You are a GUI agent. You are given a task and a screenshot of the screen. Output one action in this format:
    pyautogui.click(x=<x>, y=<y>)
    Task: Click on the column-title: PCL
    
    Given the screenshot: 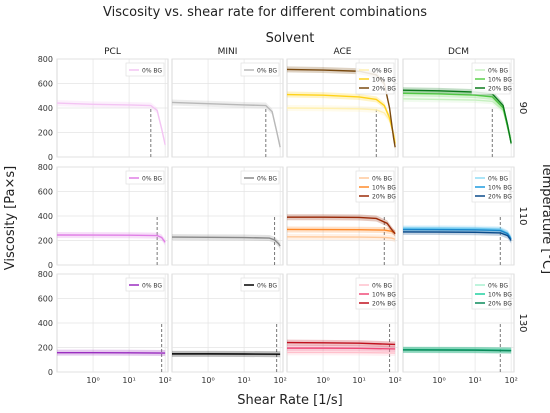 What is the action you would take?
    pyautogui.click(x=112, y=52)
    